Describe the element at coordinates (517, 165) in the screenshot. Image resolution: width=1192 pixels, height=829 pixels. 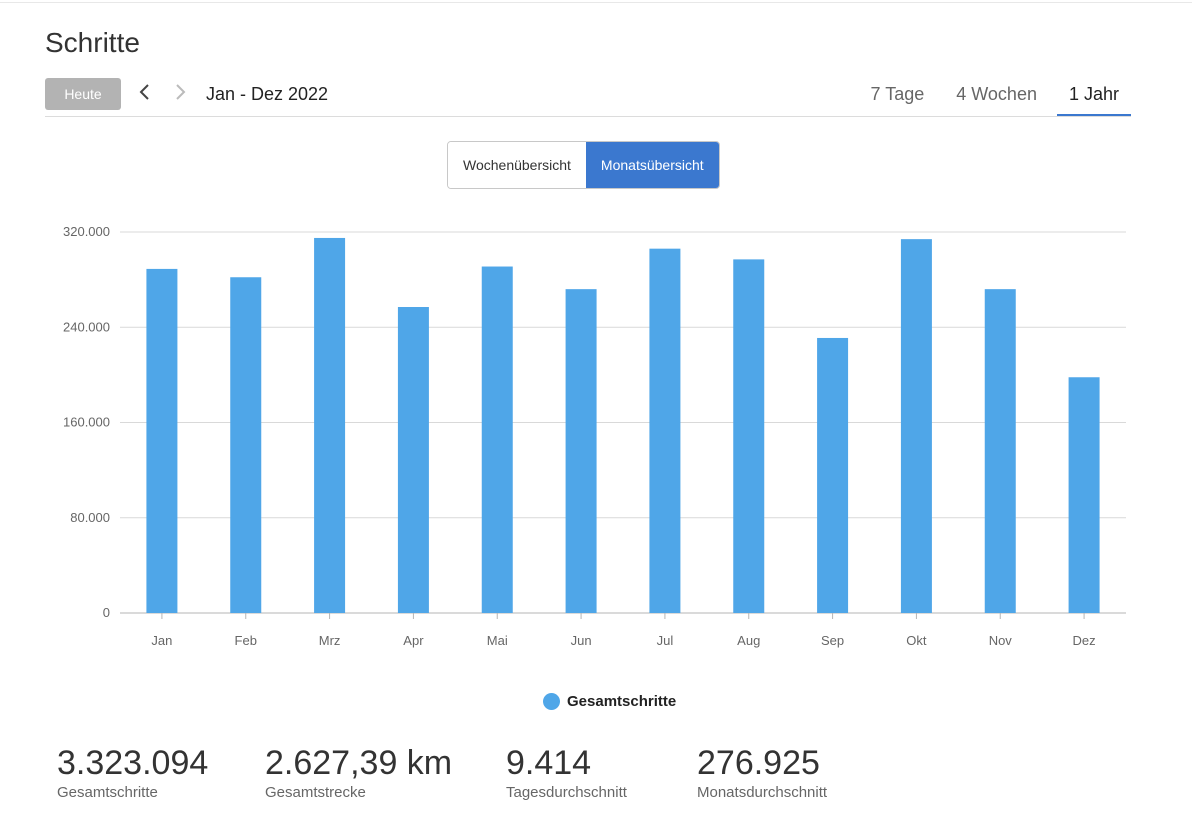
I see `week-overview-button: Wochenübersicht` at that location.